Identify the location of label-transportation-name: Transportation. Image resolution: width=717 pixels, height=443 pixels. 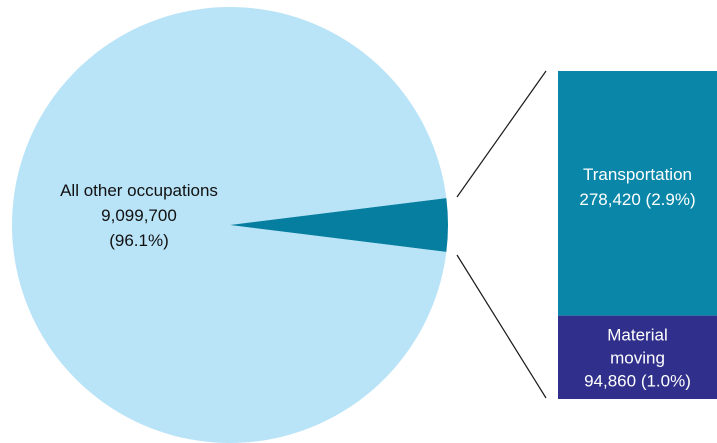
(637, 174).